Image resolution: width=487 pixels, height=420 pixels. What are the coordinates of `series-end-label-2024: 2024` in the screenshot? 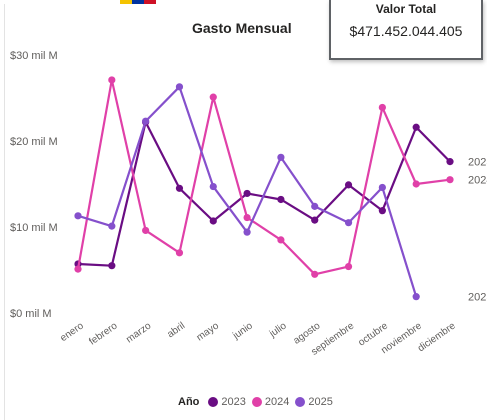 It's located at (477, 181).